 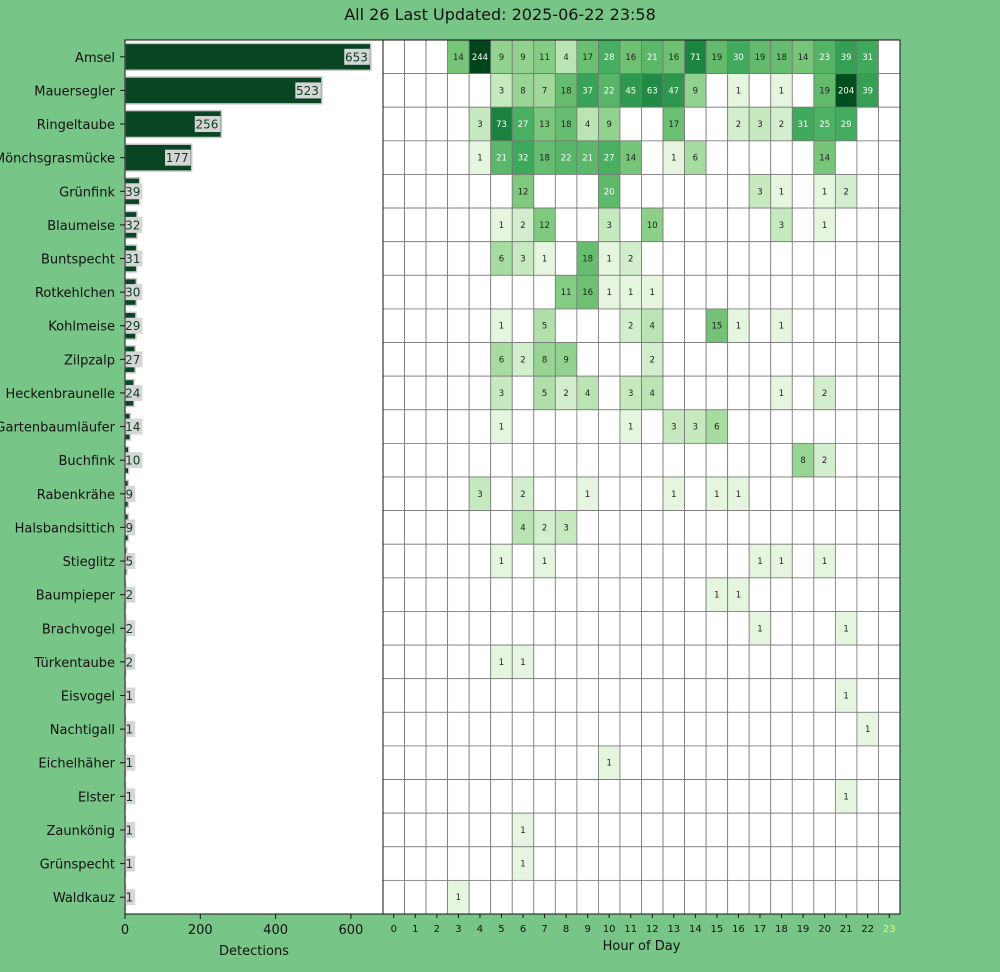 What do you see at coordinates (673, 91) in the screenshot?
I see `heatmap-cell-label: 47` at bounding box center [673, 91].